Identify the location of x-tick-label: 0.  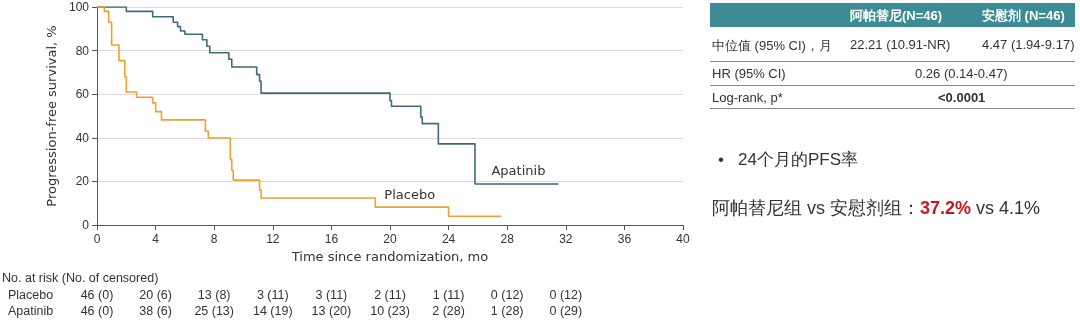
(97, 239).